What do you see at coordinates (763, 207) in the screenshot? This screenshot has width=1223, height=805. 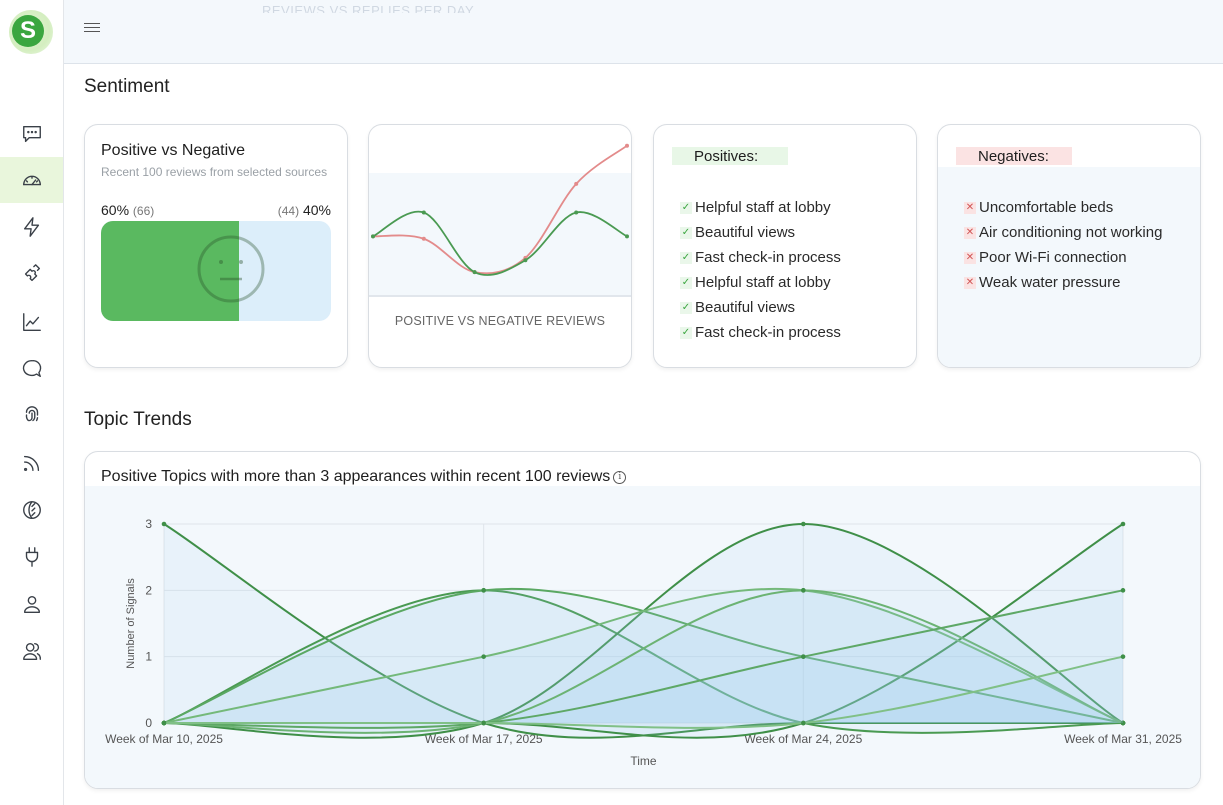 I see `positives-item-text: Helpful staff at lobby` at bounding box center [763, 207].